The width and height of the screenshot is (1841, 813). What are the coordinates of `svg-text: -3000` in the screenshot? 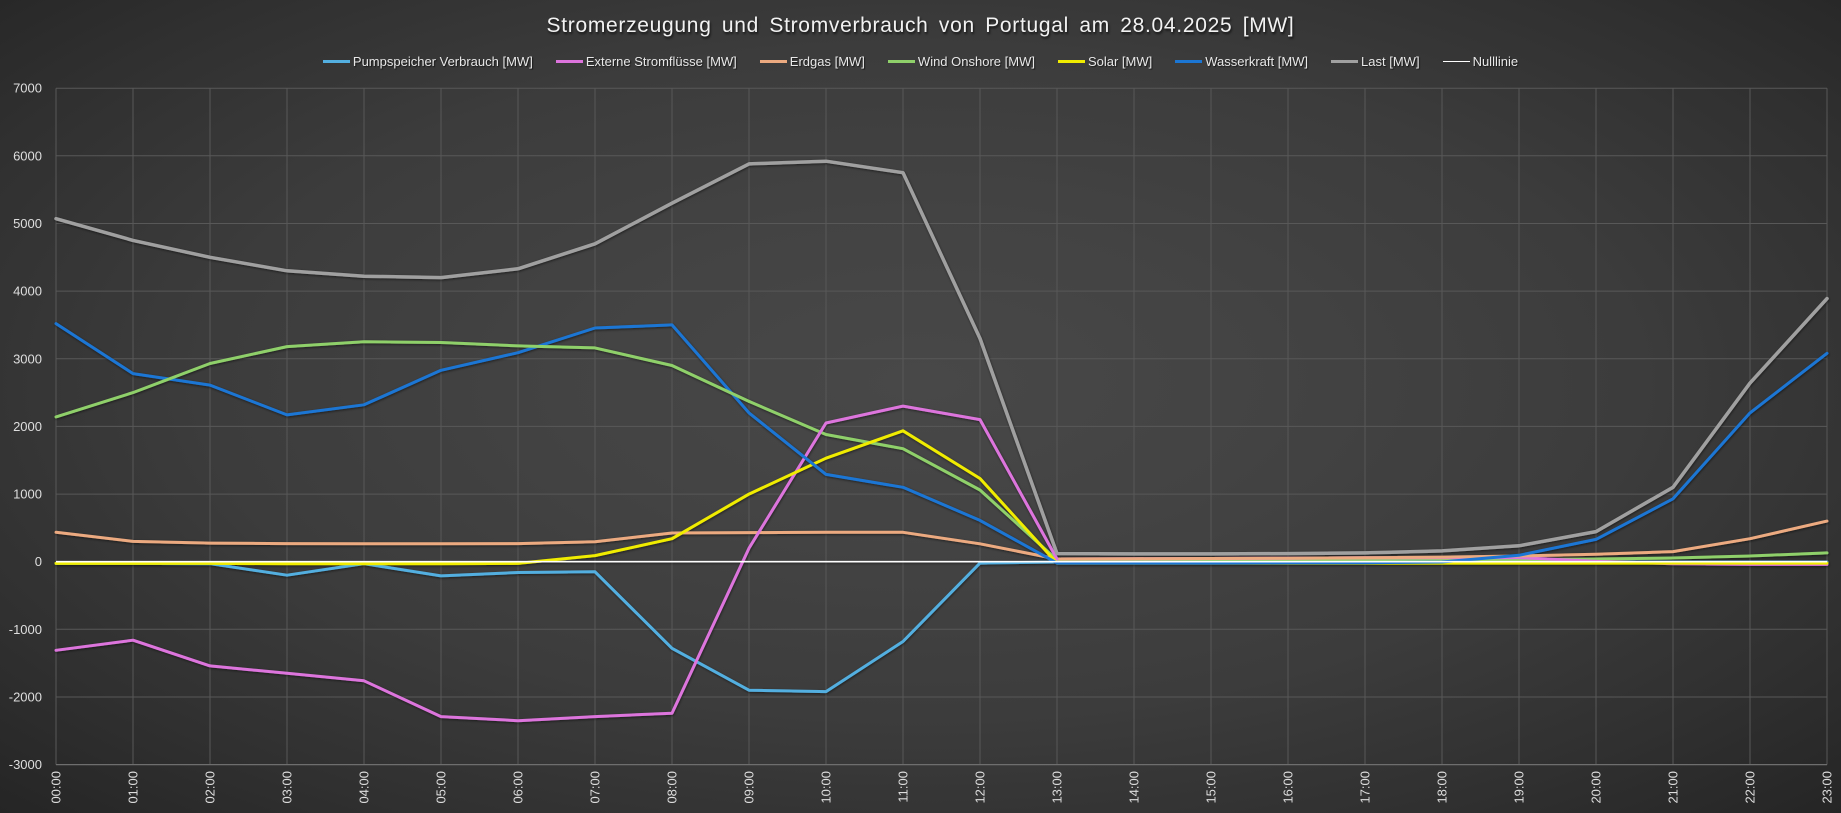 It's located at (25, 764).